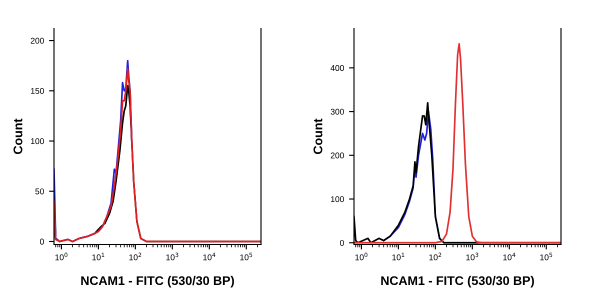  Describe the element at coordinates (39, 191) in the screenshot. I see `y-tick-label: 50` at that location.